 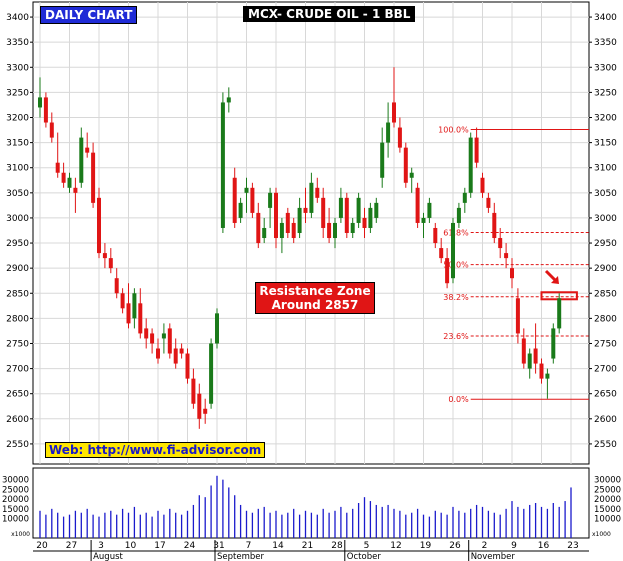 What do you see at coordinates (20, 534) in the screenshot?
I see `volume-unit-label: x1000` at bounding box center [20, 534].